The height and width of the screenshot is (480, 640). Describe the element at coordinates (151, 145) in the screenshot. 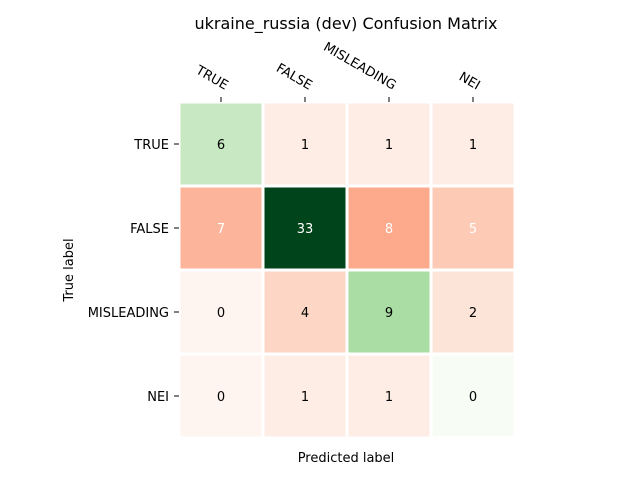

I see `y-tick-label: TRUE` at that location.